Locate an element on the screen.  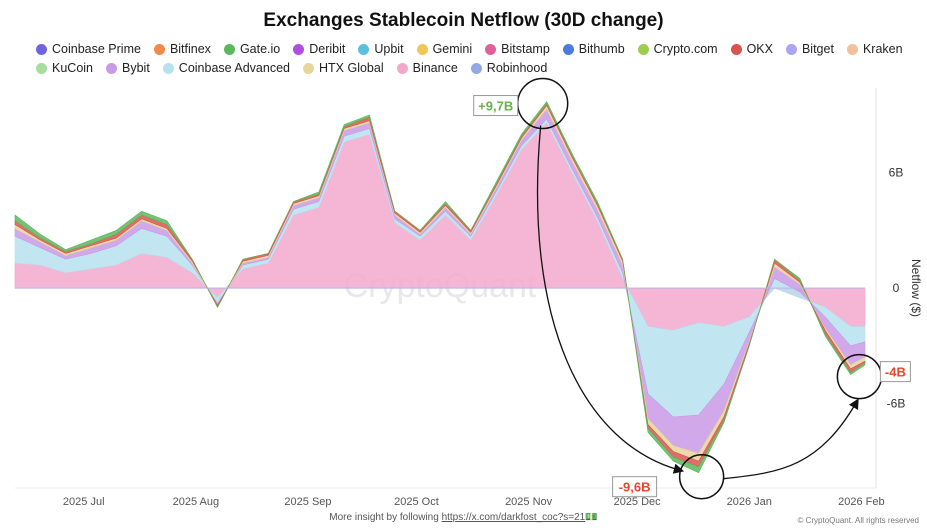
legend-item: Bitfinex is located at coordinates (182, 49).